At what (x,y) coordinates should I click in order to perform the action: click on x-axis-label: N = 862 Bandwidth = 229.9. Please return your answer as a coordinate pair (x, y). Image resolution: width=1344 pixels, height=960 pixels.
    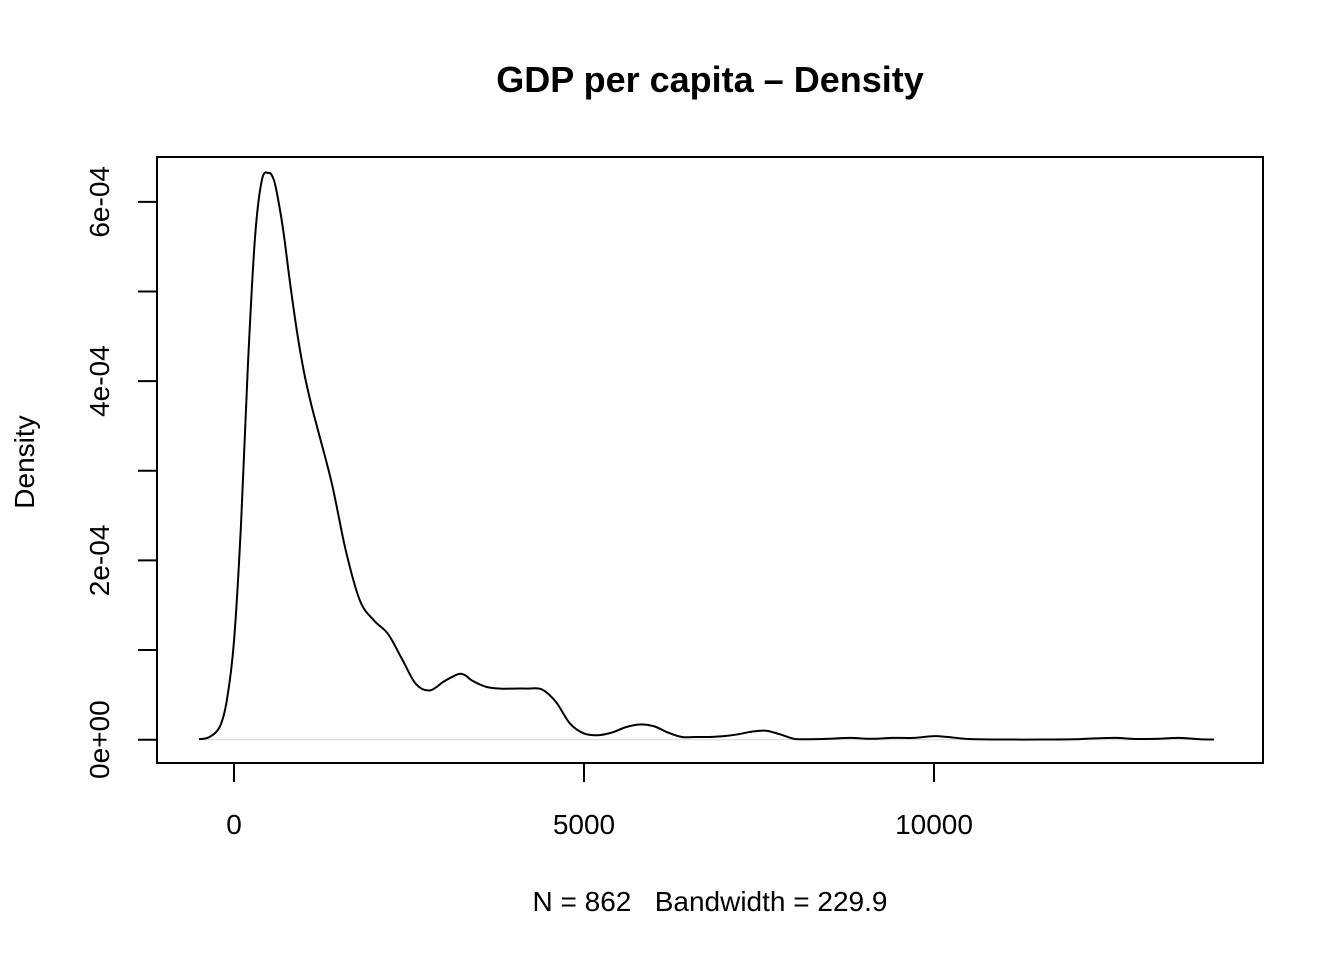
    Looking at the image, I should click on (710, 901).